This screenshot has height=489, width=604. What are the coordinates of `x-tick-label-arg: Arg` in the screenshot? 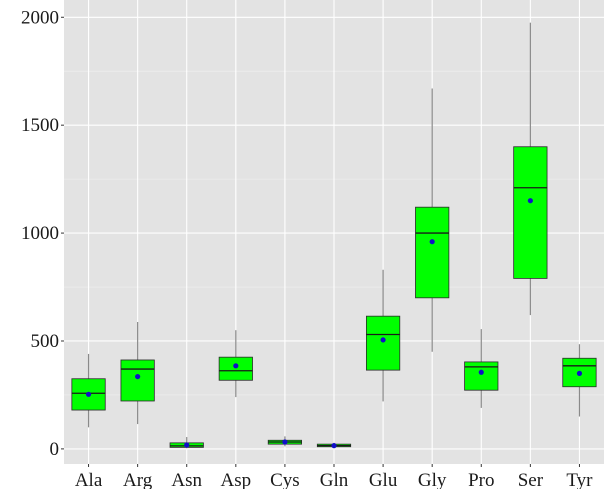 It's located at (138, 479).